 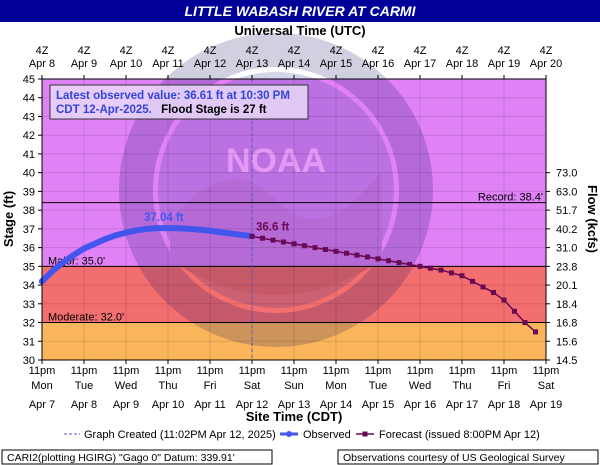 I want to click on top-tick-date: Apr 12, so click(x=210, y=64).